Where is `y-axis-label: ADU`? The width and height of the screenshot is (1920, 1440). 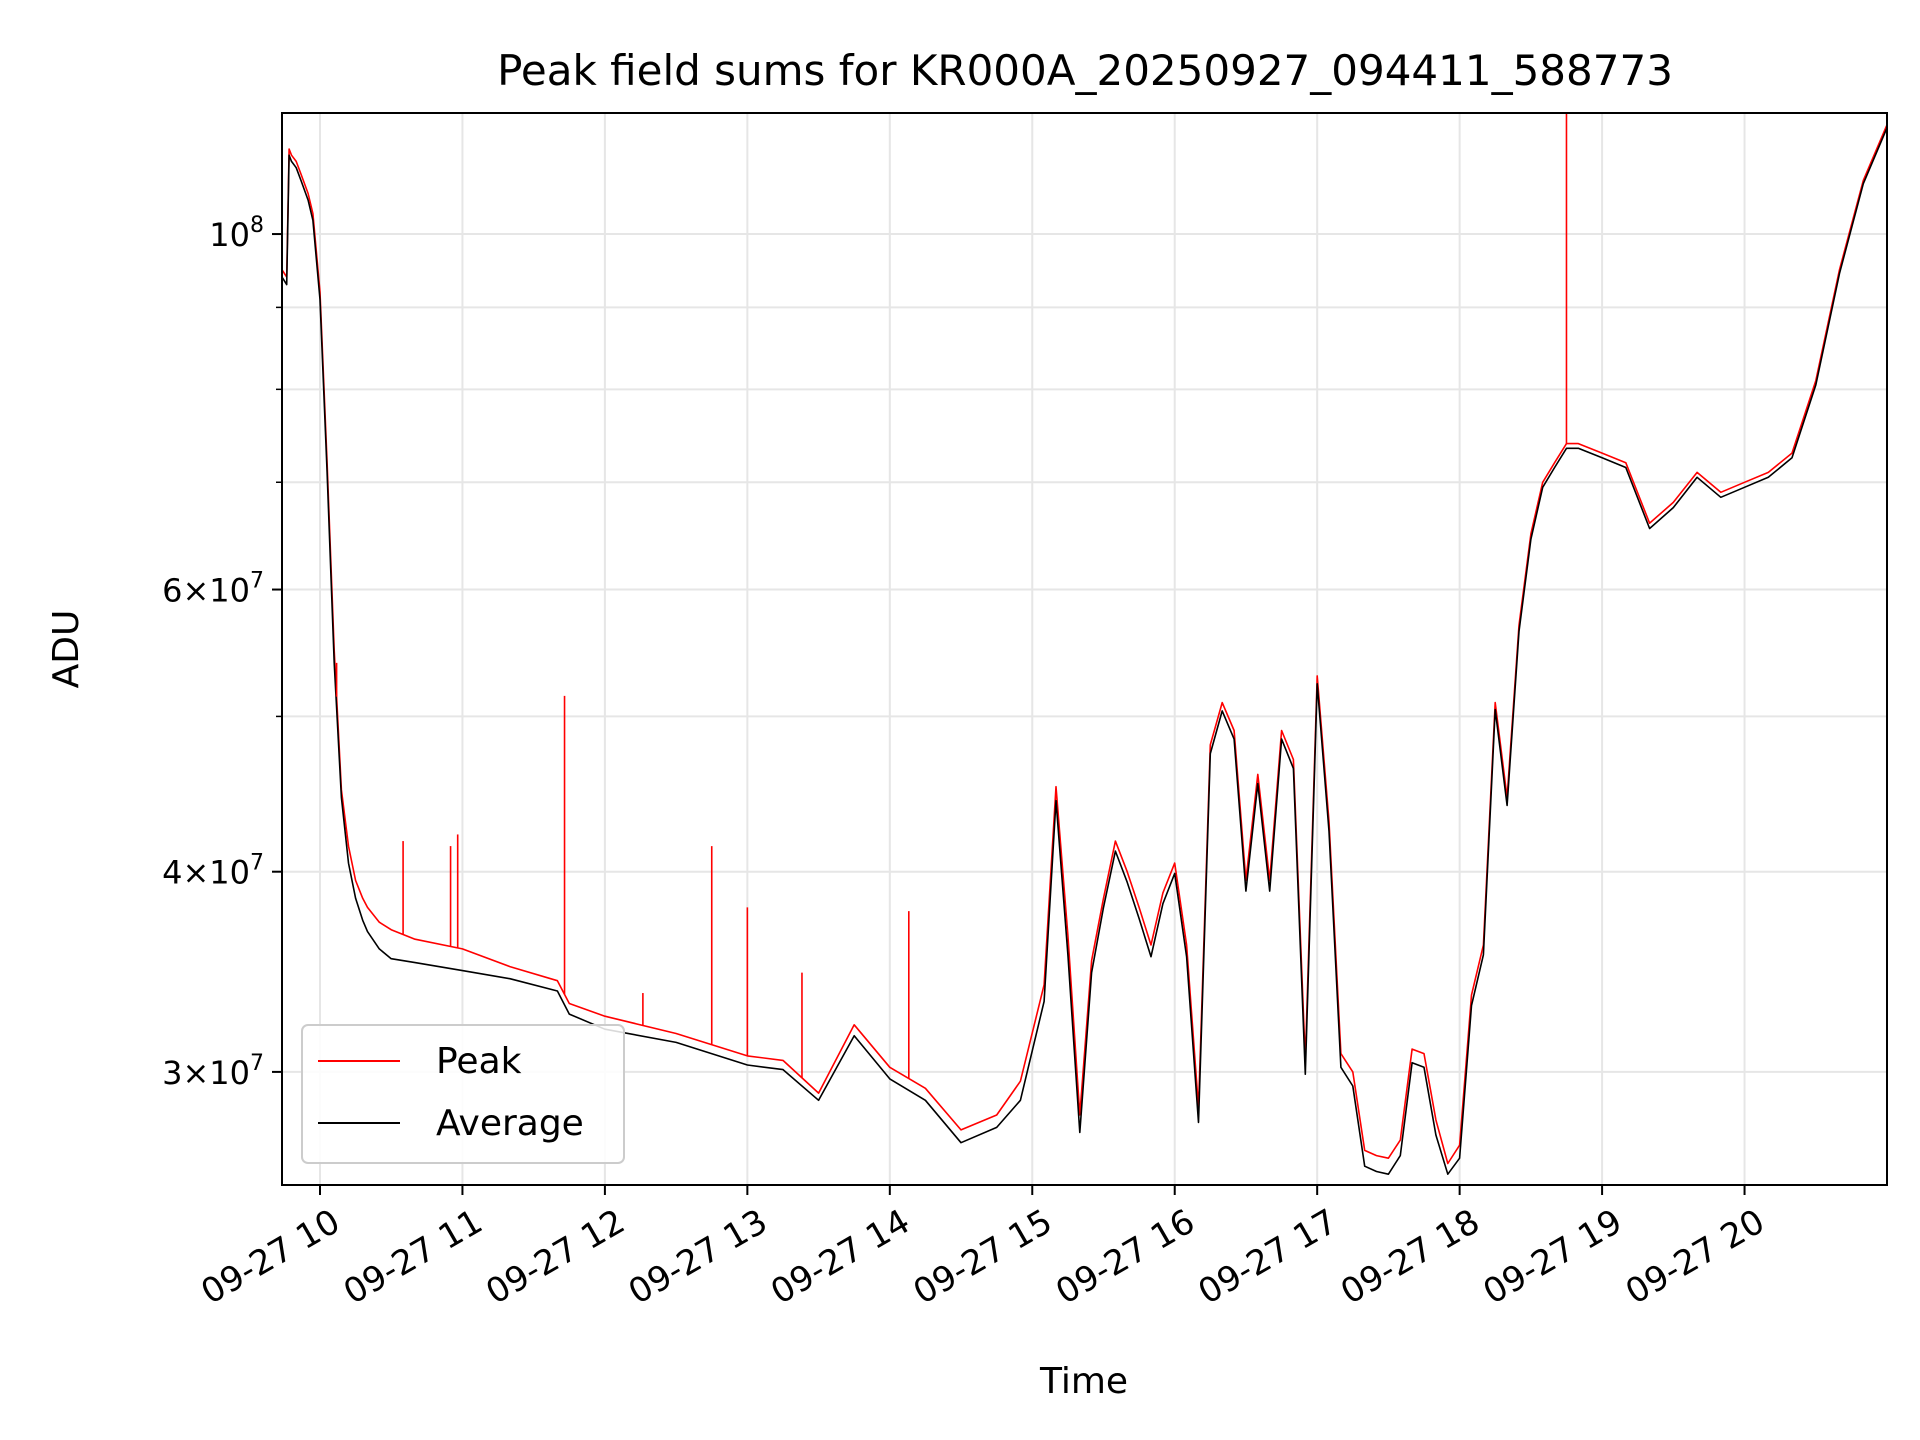
y-axis-label: ADU is located at coordinates (66, 649).